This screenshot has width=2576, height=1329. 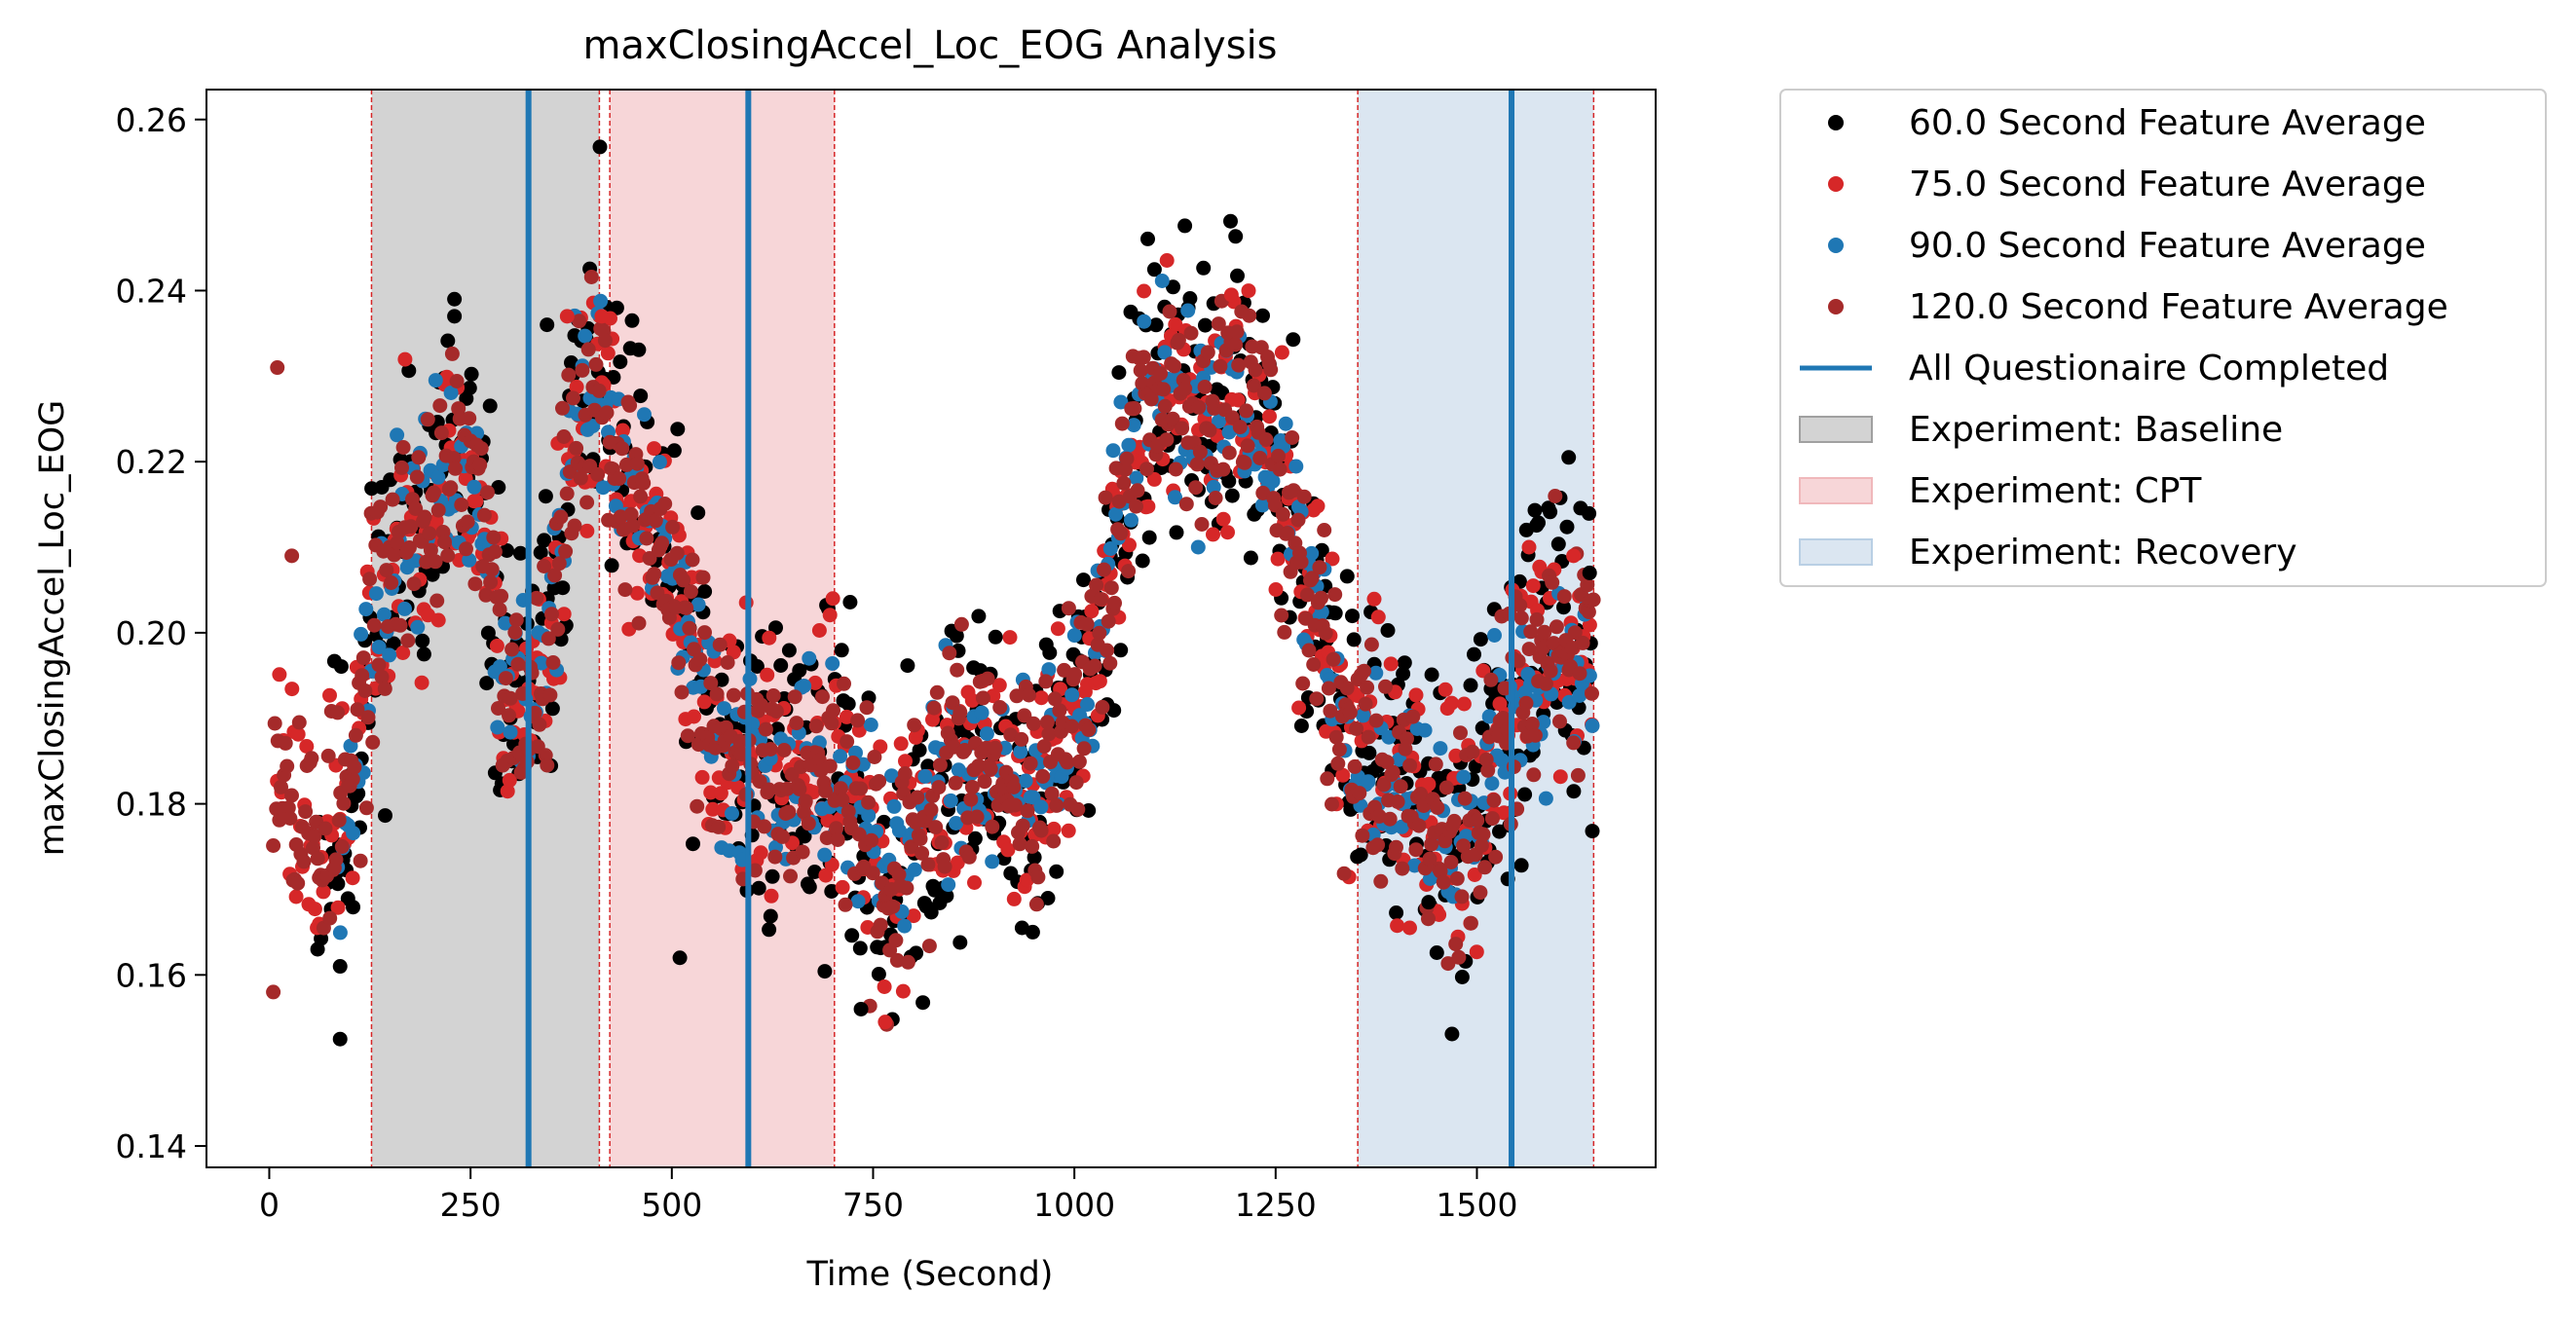 What do you see at coordinates (1276, 1205) in the screenshot?
I see `x-tick-label: 1250` at bounding box center [1276, 1205].